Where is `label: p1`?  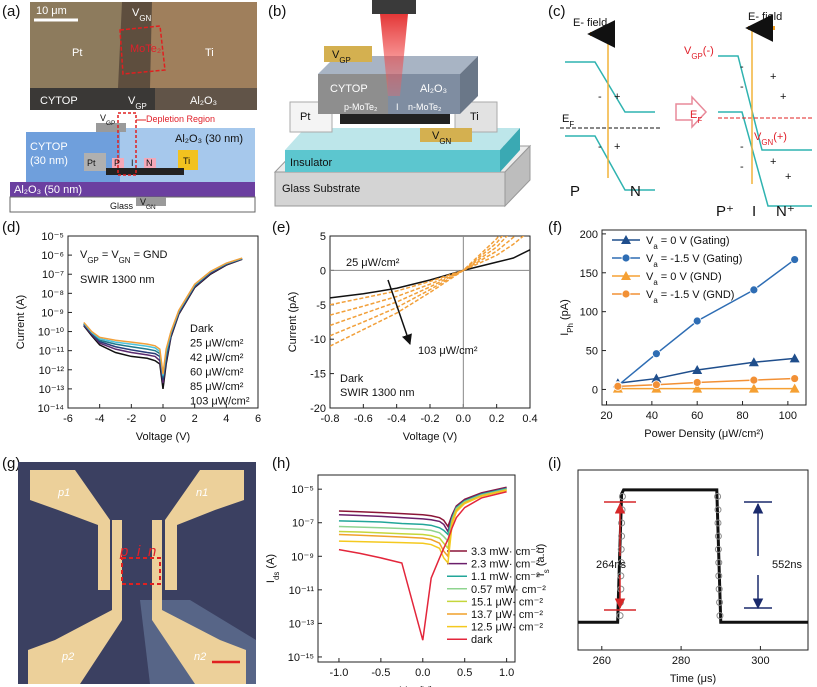 label: p1 is located at coordinates (63, 493).